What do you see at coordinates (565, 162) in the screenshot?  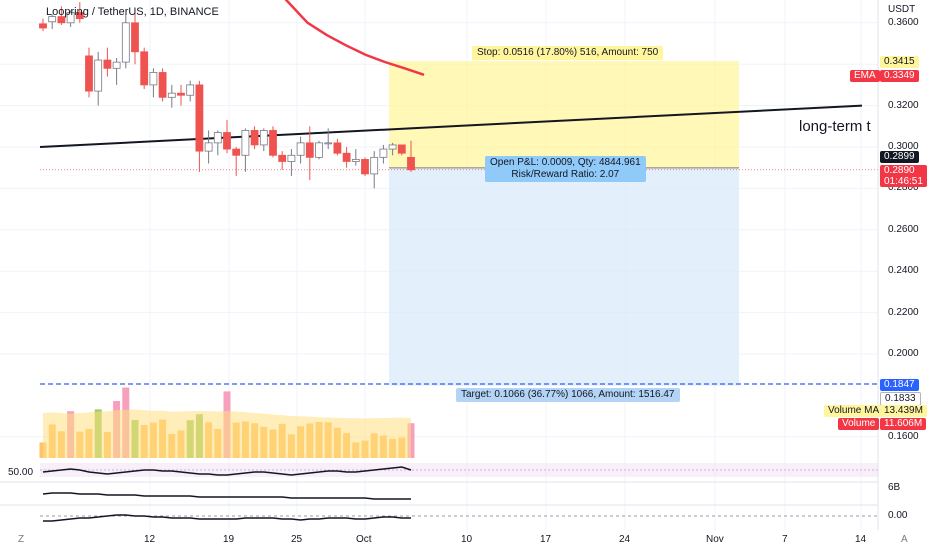 I see `pnl-line: Open P&L: 0.0009, Qty: 4844.961` at bounding box center [565, 162].